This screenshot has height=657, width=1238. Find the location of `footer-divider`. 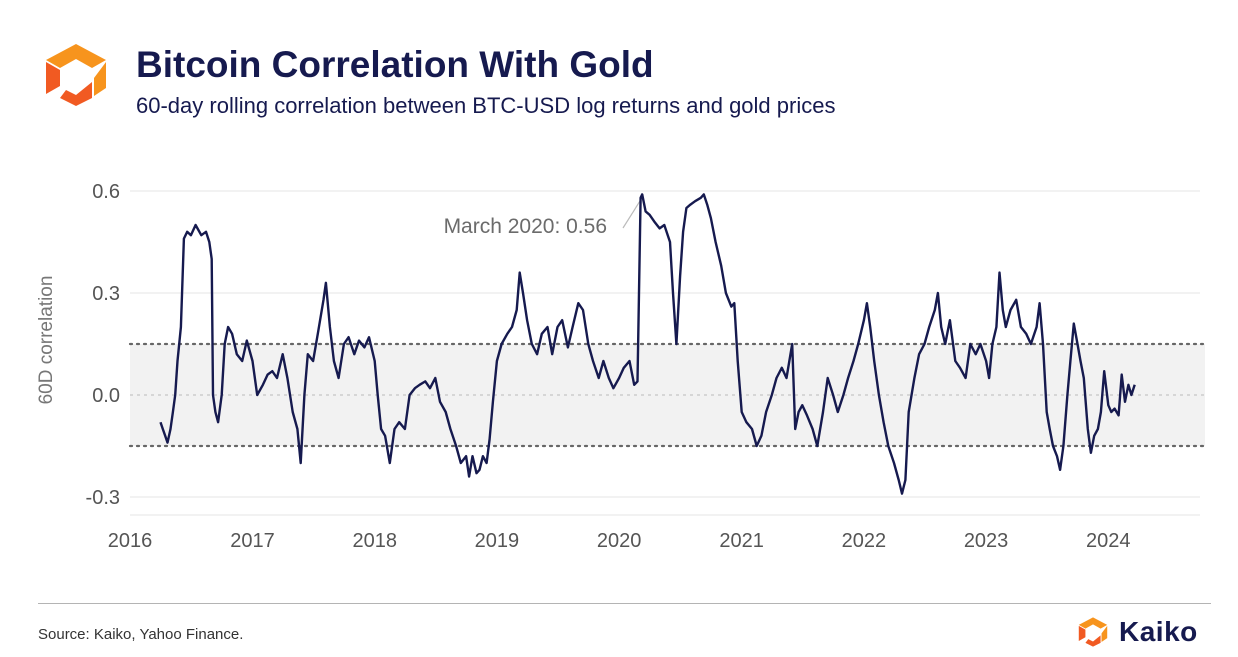

footer-divider is located at coordinates (624, 603).